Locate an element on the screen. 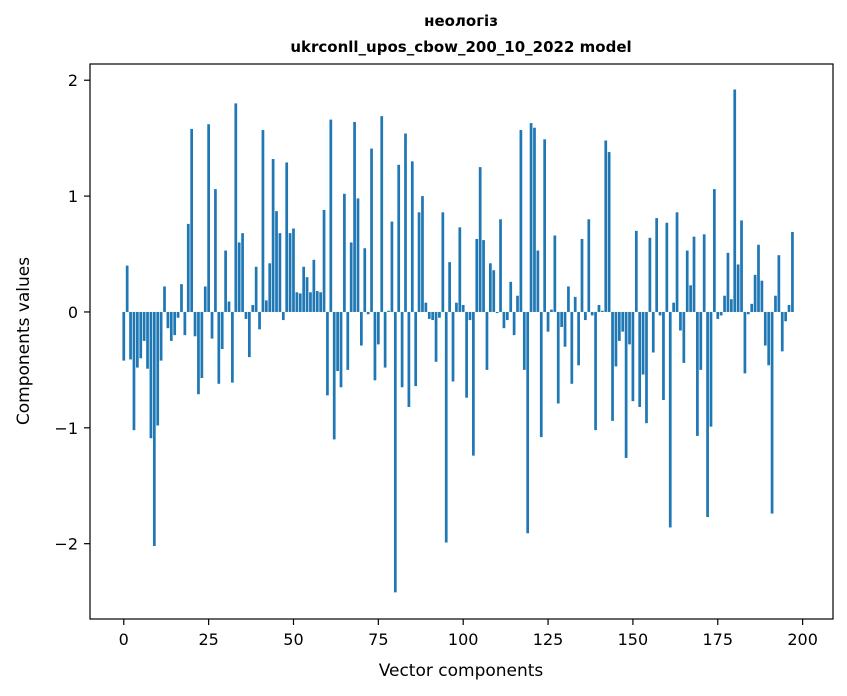 This screenshot has height=696, width=847. x-tick-label: 0 is located at coordinates (124, 639).